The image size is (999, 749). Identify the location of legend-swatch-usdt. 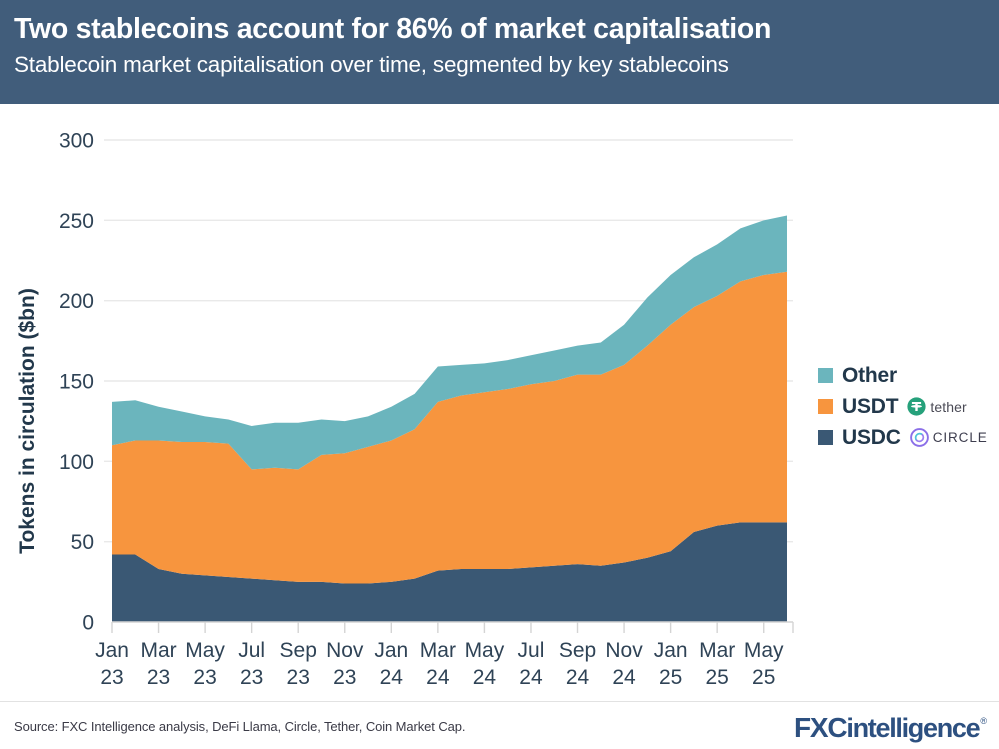
(825, 406).